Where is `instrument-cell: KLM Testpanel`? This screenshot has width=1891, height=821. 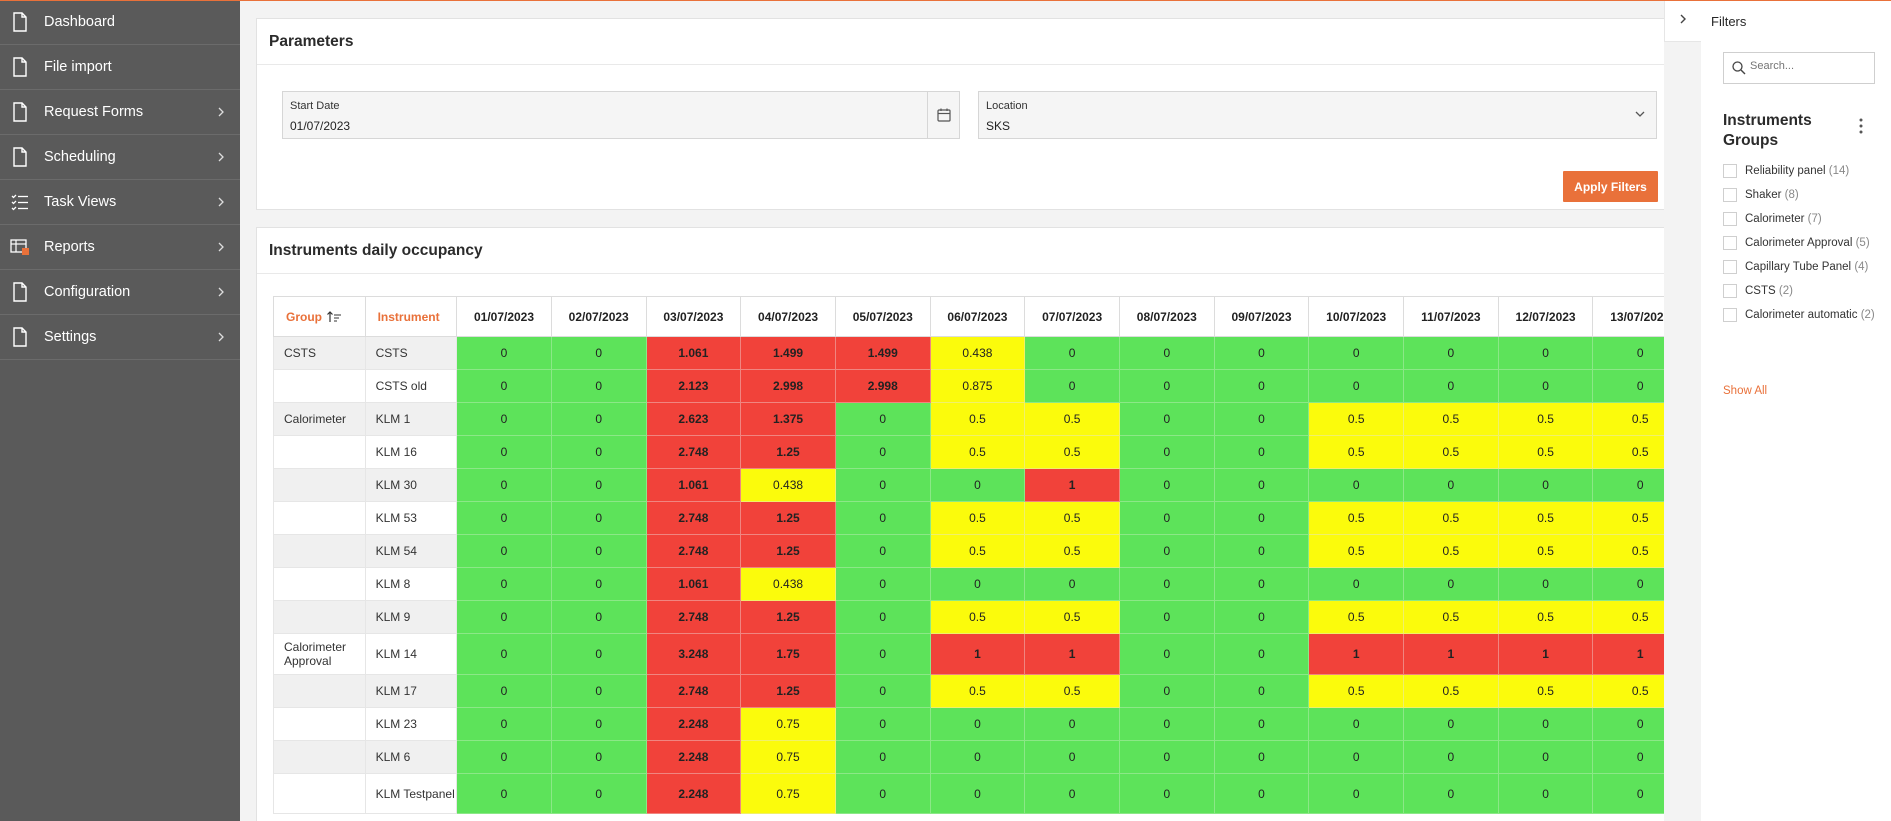 instrument-cell: KLM Testpanel is located at coordinates (411, 793).